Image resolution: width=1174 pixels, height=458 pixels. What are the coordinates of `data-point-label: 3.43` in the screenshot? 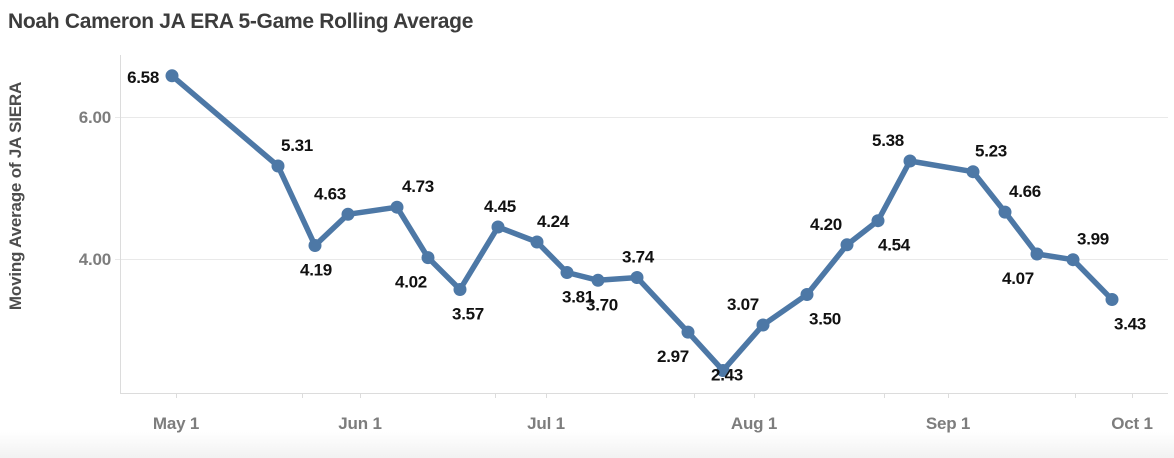 It's located at (1130, 324).